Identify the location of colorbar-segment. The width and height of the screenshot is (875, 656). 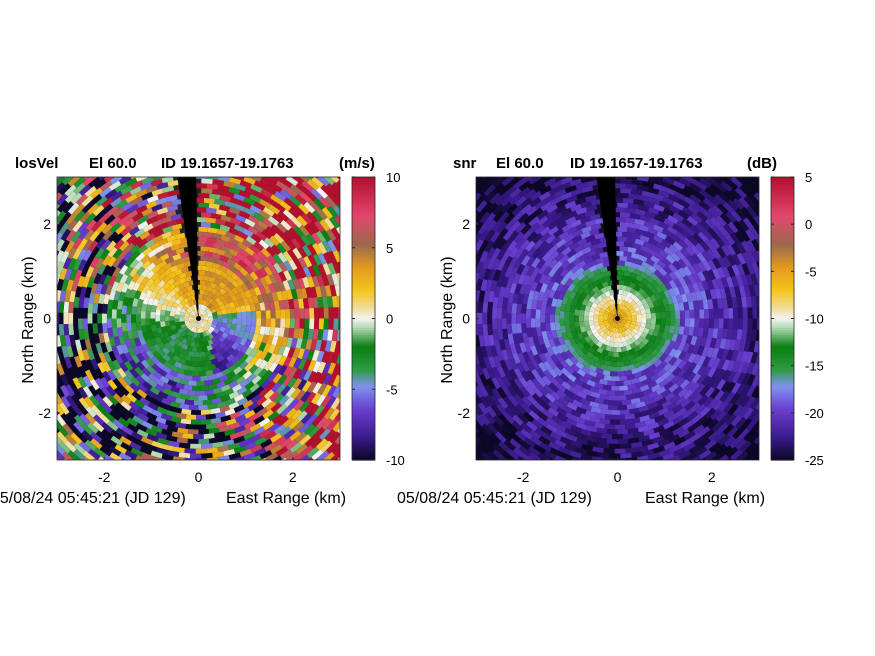
(363, 261).